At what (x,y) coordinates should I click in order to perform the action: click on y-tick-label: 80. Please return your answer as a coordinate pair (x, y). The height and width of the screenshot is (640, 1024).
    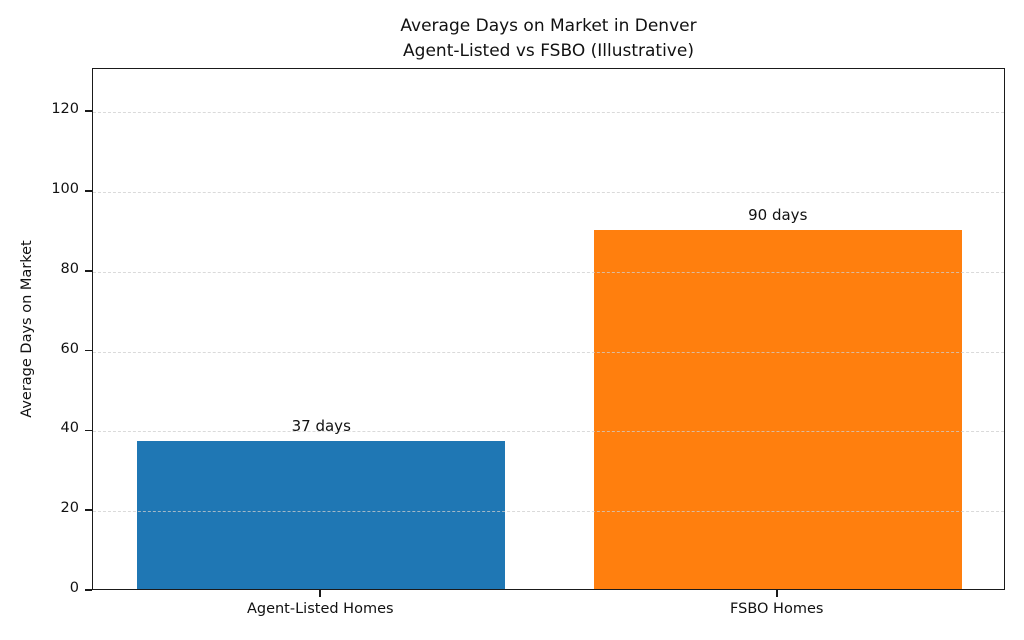
    Looking at the image, I should click on (69, 268).